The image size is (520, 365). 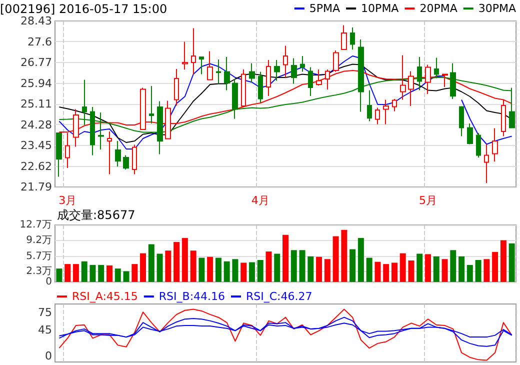 What do you see at coordinates (67, 200) in the screenshot?
I see `x-tick-label: 3月` at bounding box center [67, 200].